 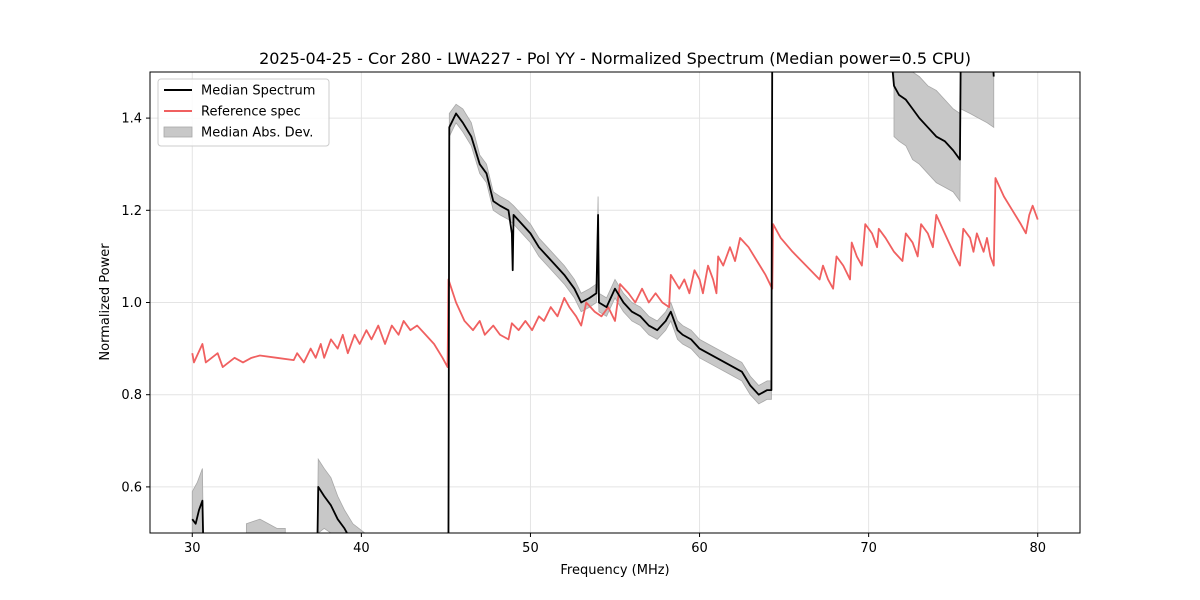 What do you see at coordinates (178, 132) in the screenshot?
I see `legend-swatch` at bounding box center [178, 132].